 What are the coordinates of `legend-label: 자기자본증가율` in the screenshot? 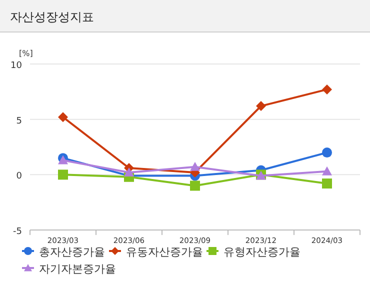 It's located at (77, 269).